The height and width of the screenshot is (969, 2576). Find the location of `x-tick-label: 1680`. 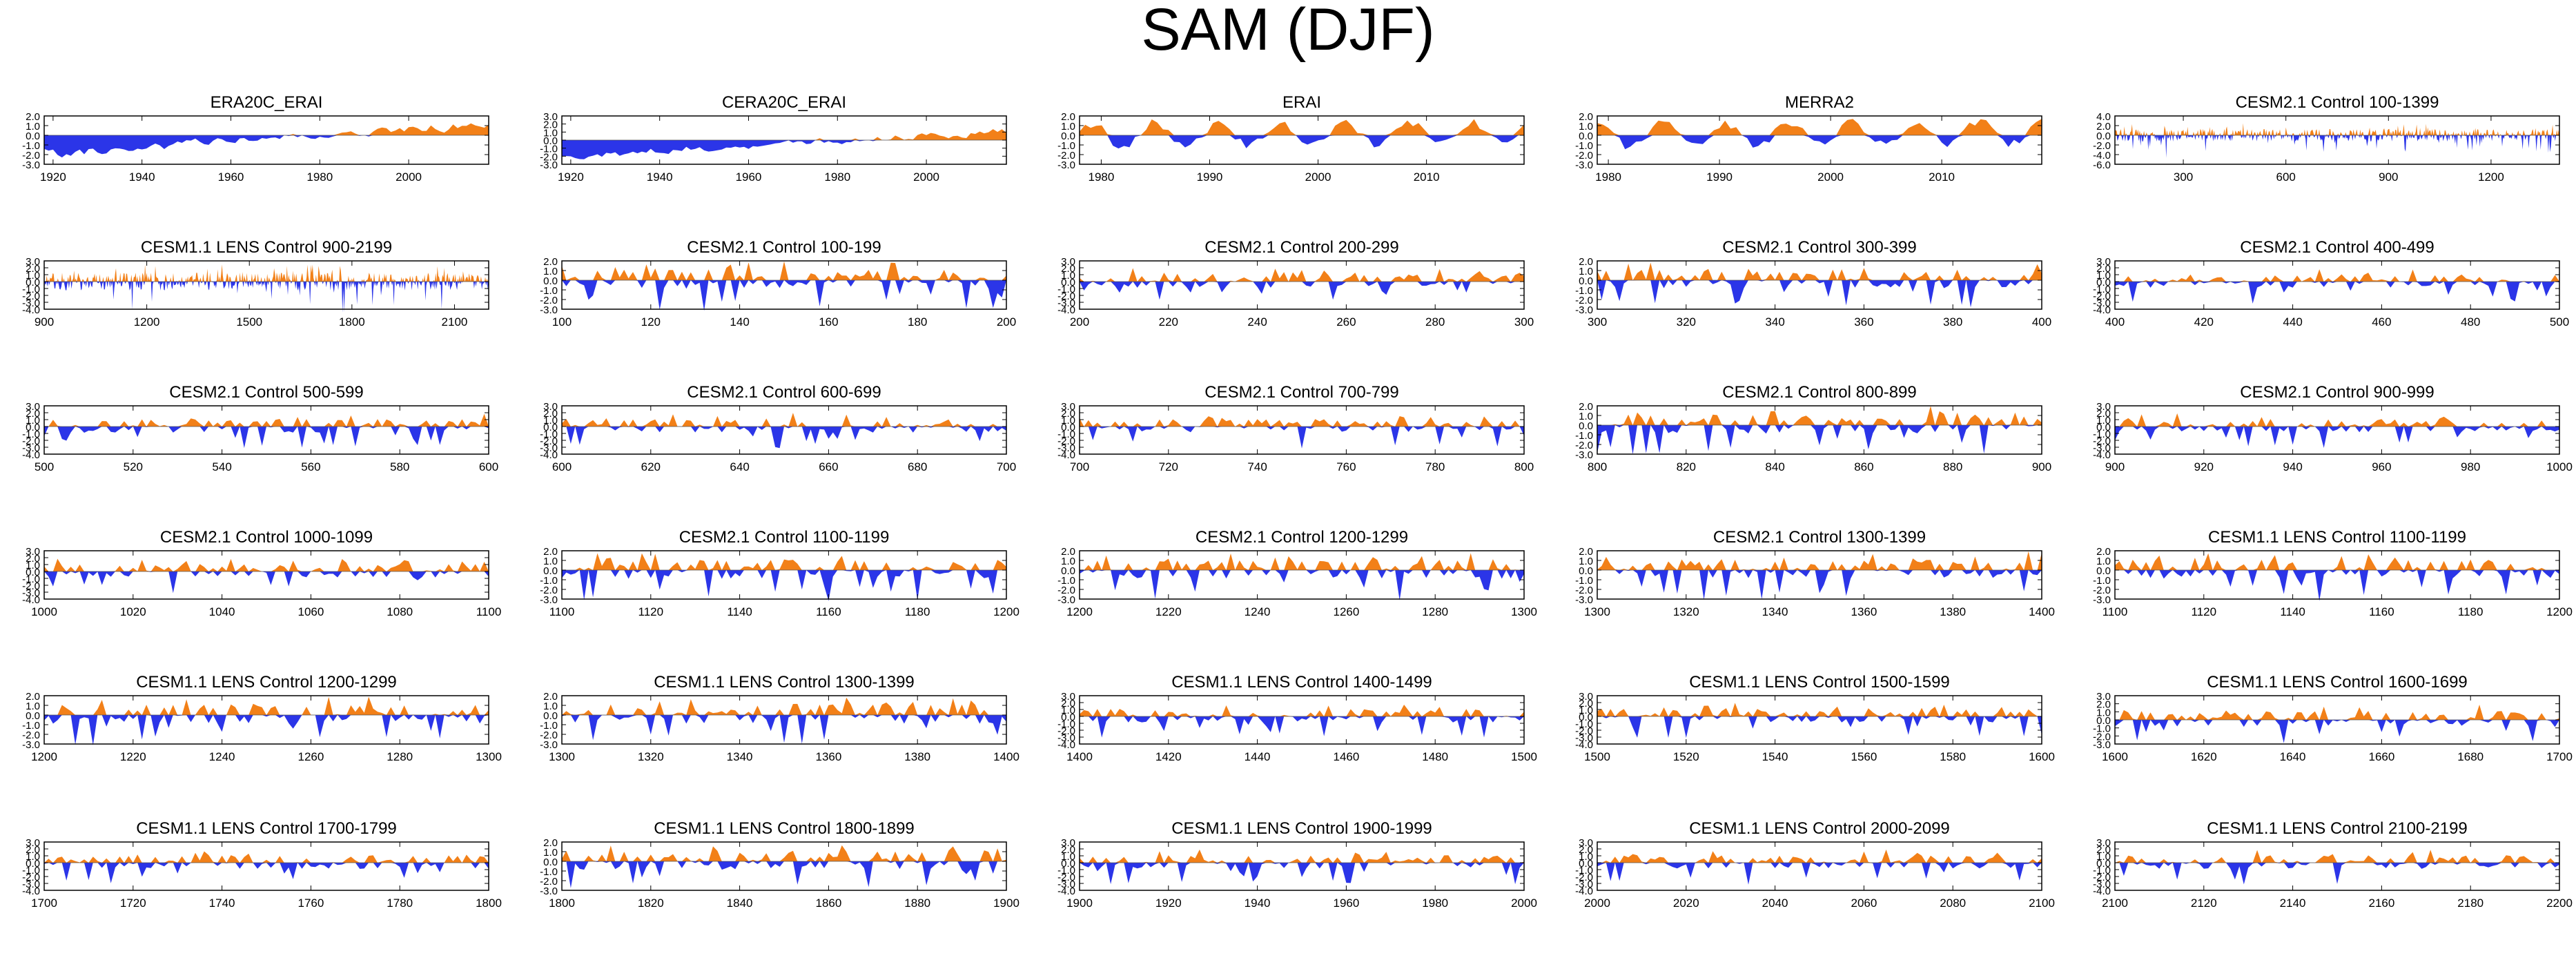

x-tick-label: 1680 is located at coordinates (2470, 756).